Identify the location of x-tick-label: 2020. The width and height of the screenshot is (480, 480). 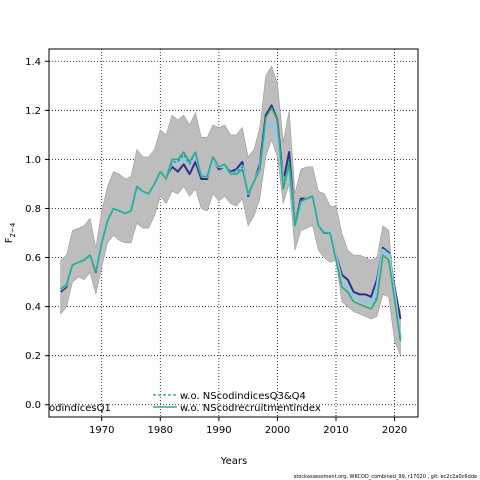
(394, 430).